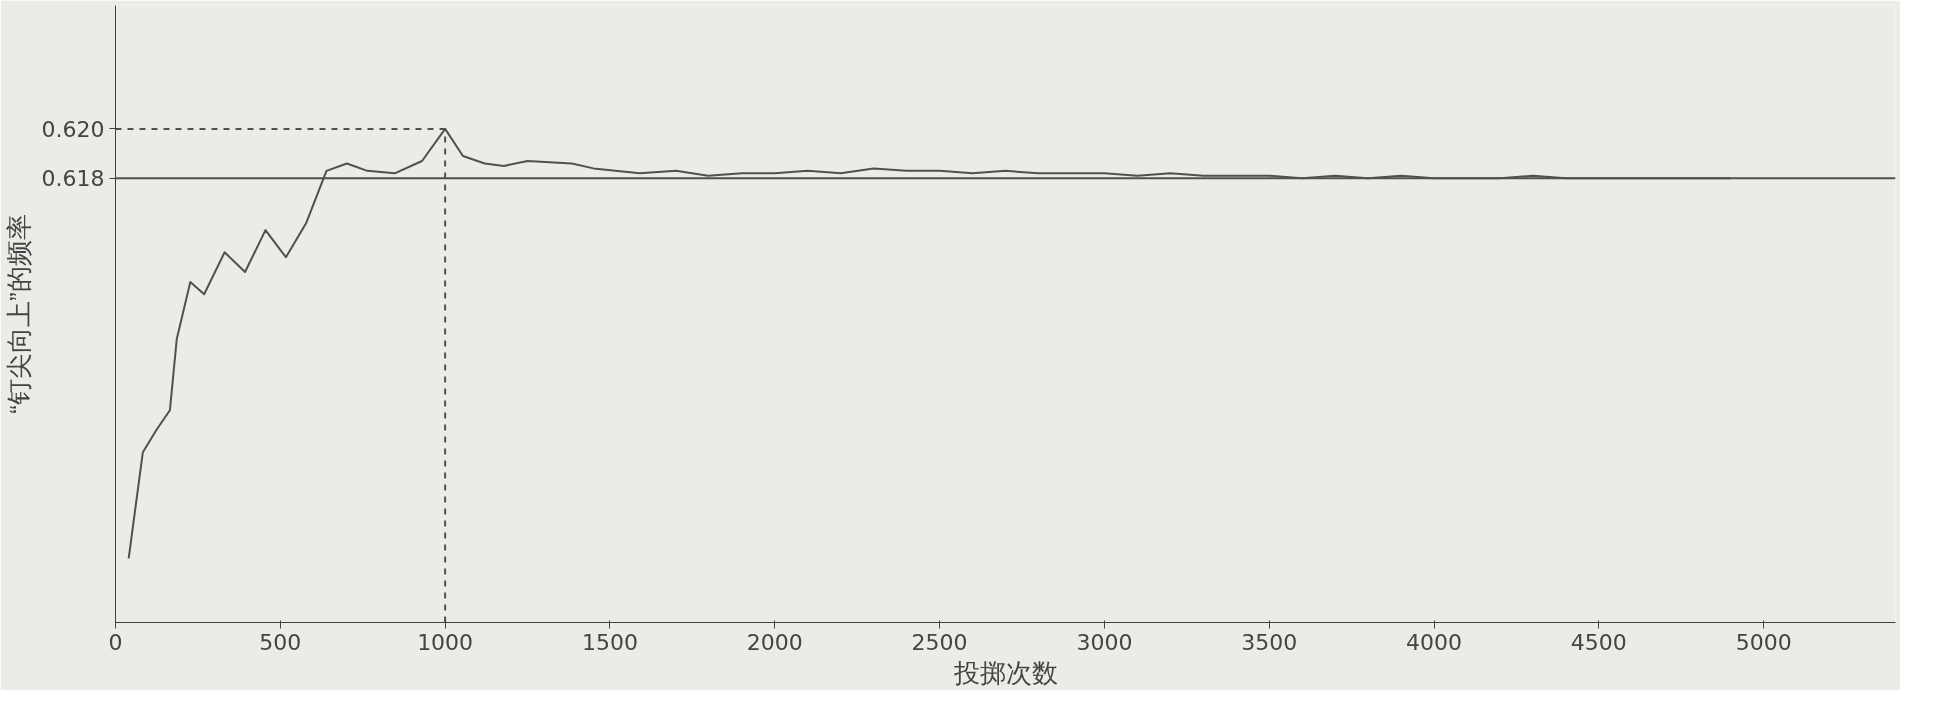 Image resolution: width=1944 pixels, height=712 pixels. Describe the element at coordinates (1005, 672) in the screenshot. I see `x-axis-title: 投掷次数` at that location.